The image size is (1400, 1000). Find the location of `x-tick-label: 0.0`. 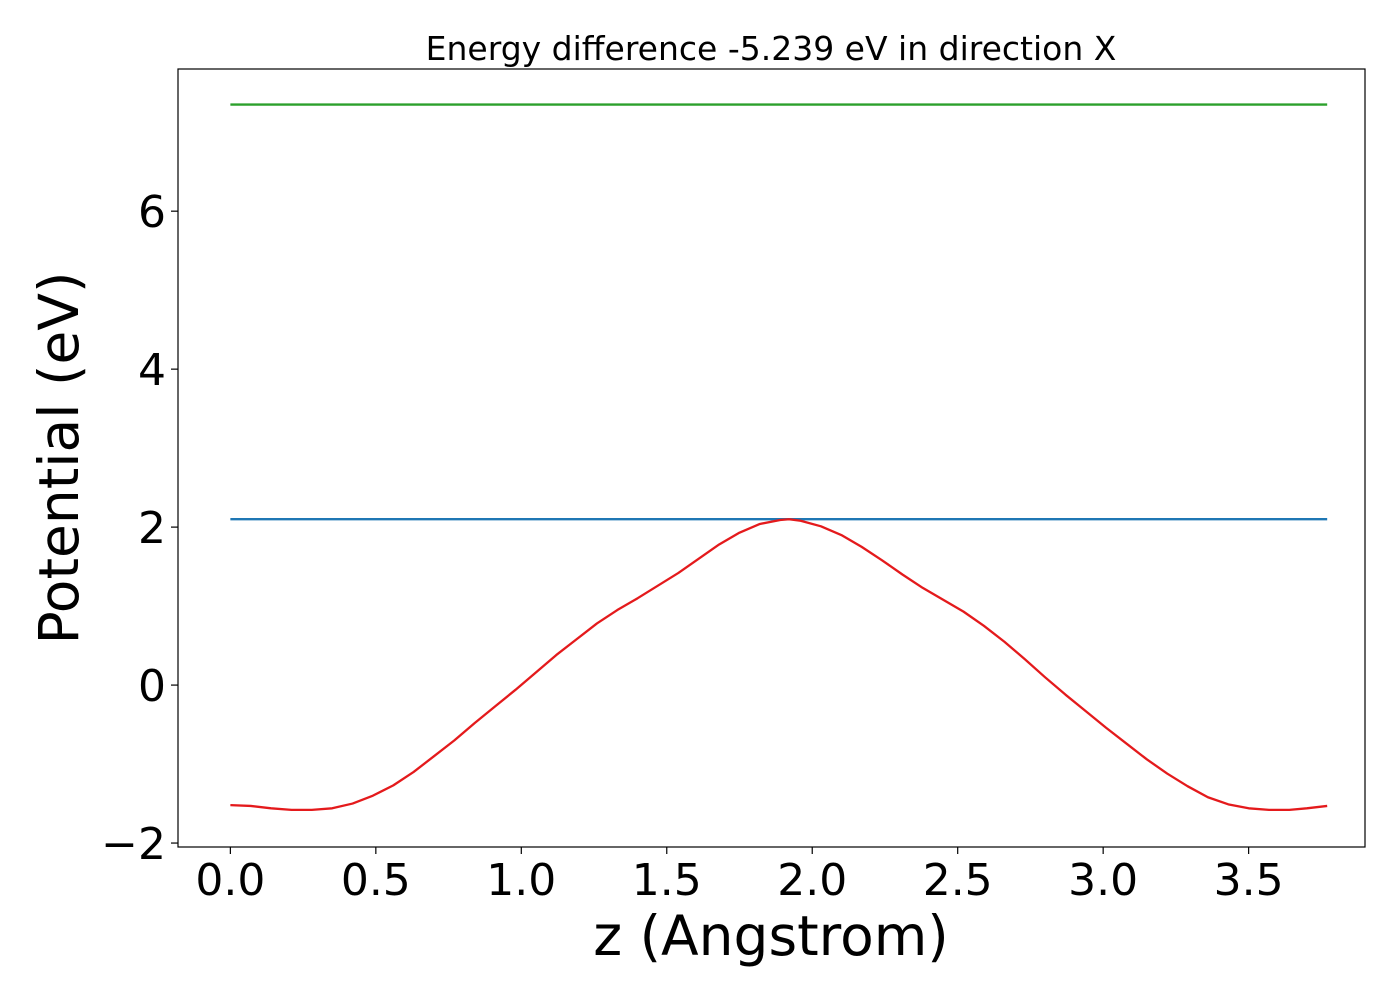

x-tick-label: 0.0 is located at coordinates (230, 880).